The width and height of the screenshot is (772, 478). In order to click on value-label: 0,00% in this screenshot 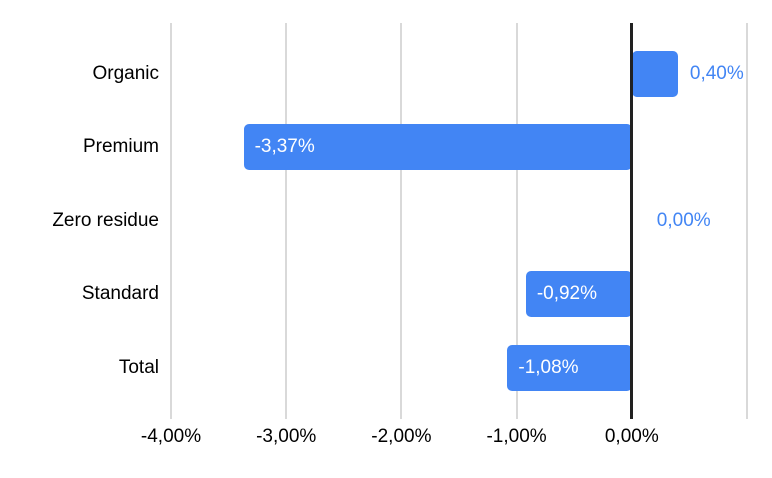, I will do `click(683, 220)`.